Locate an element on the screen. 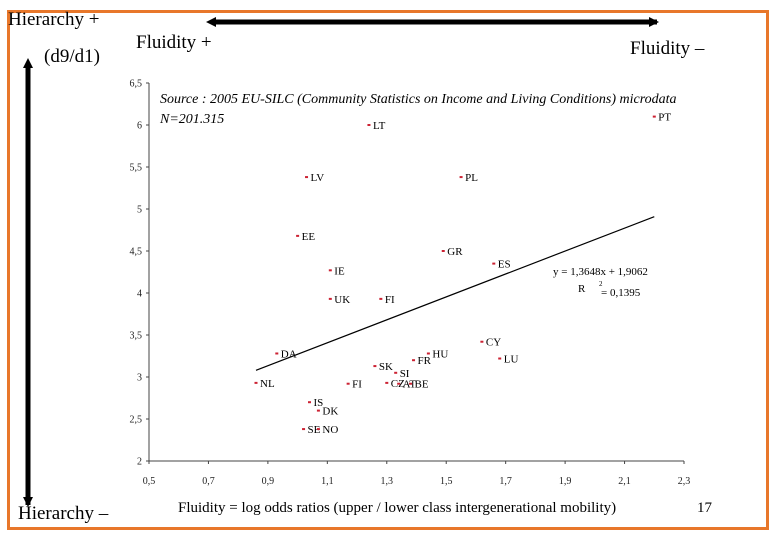  point-label: BE is located at coordinates (422, 385).